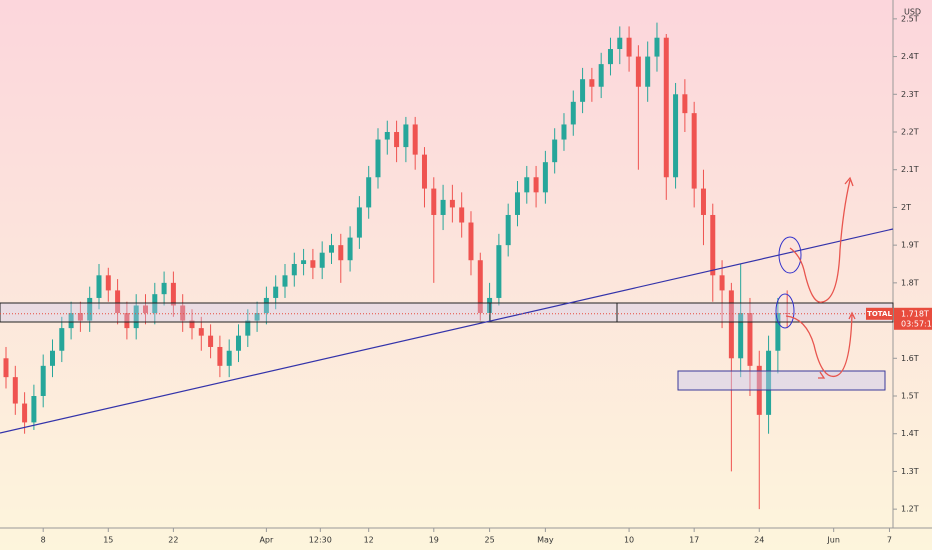 The width and height of the screenshot is (932, 550). I want to click on y-tick-label: 1.3T, so click(910, 471).